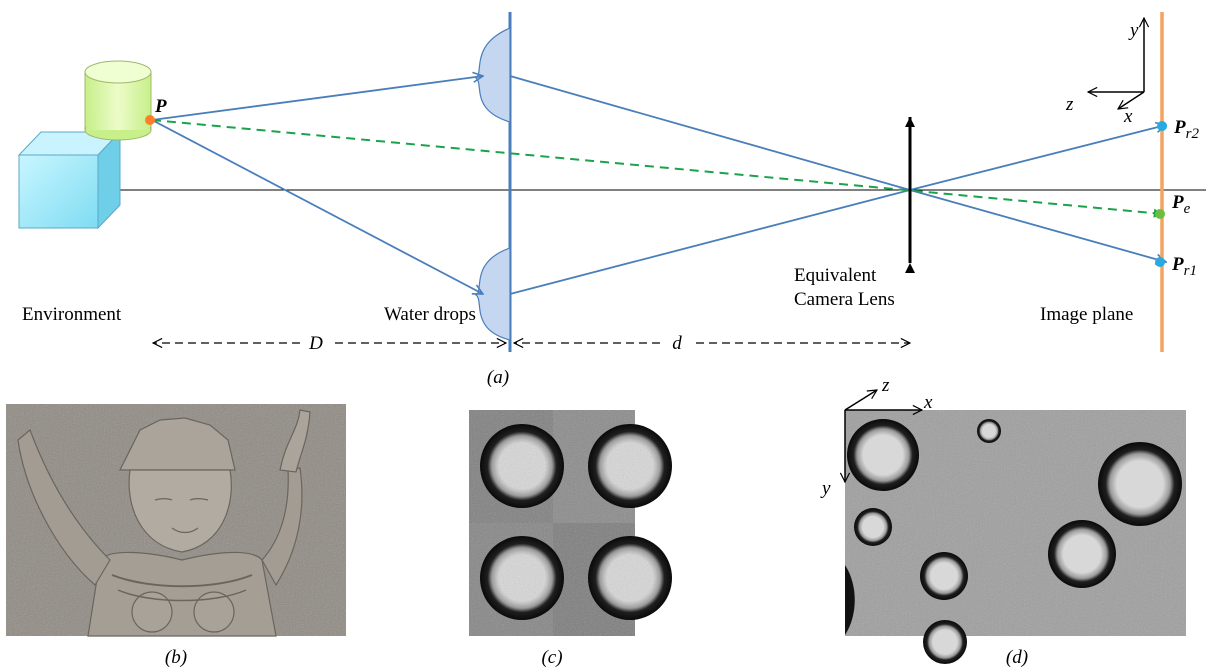  I want to click on caption-image-plane: Image plane, so click(1086, 314).